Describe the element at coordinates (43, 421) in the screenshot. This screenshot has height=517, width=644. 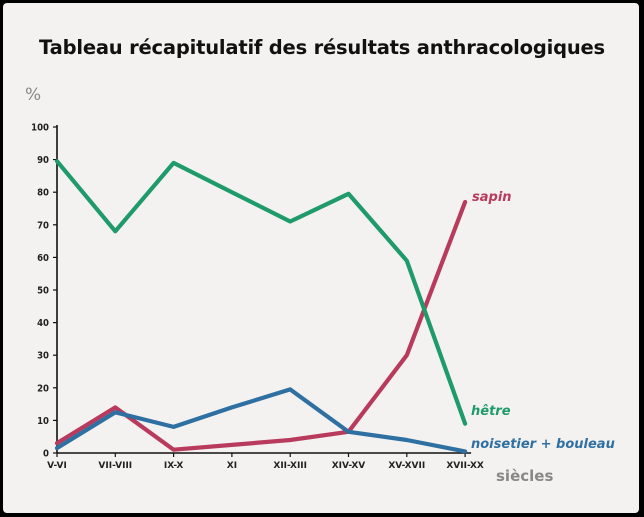
I see `y-tick-label: 10` at that location.